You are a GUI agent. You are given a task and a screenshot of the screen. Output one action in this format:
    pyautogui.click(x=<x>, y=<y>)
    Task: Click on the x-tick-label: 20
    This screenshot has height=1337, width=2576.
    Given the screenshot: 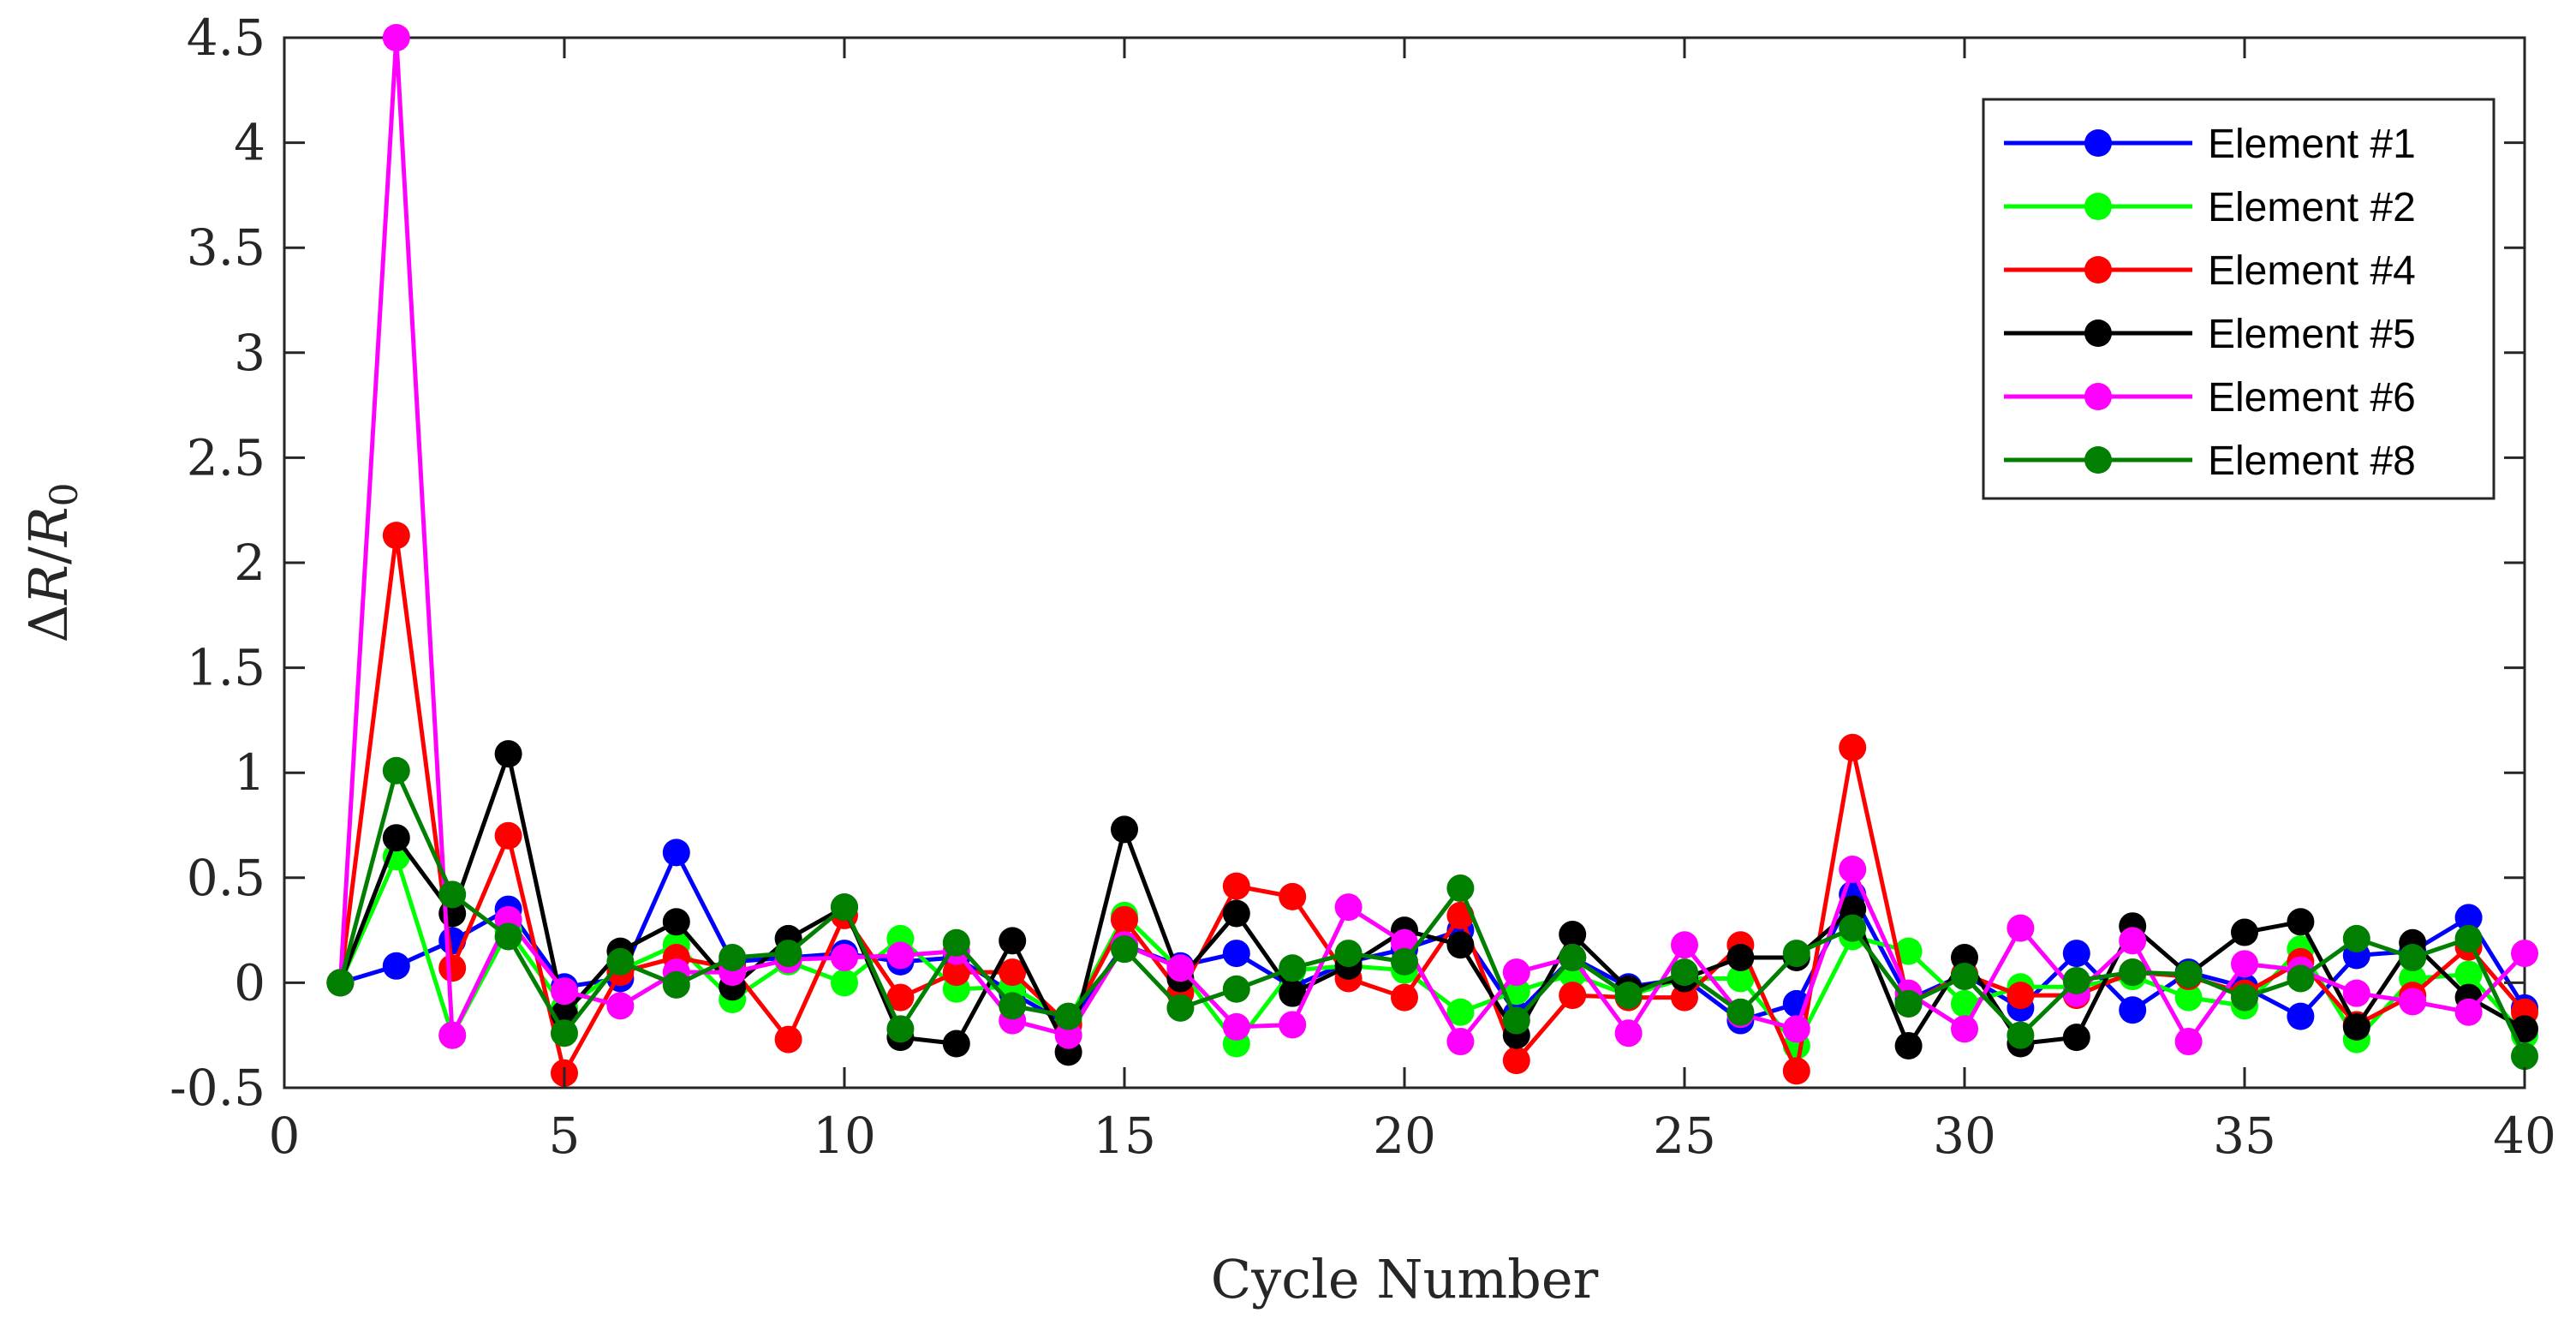 What is the action you would take?
    pyautogui.click(x=1404, y=1136)
    